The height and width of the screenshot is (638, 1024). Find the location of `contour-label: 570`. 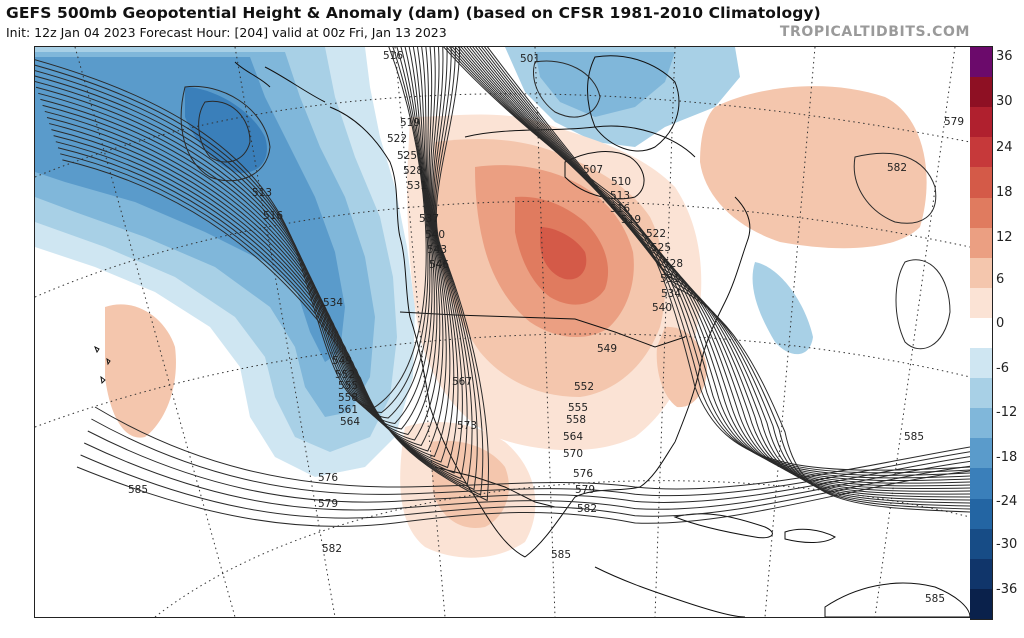

contour-label: 570 is located at coordinates (573, 454).